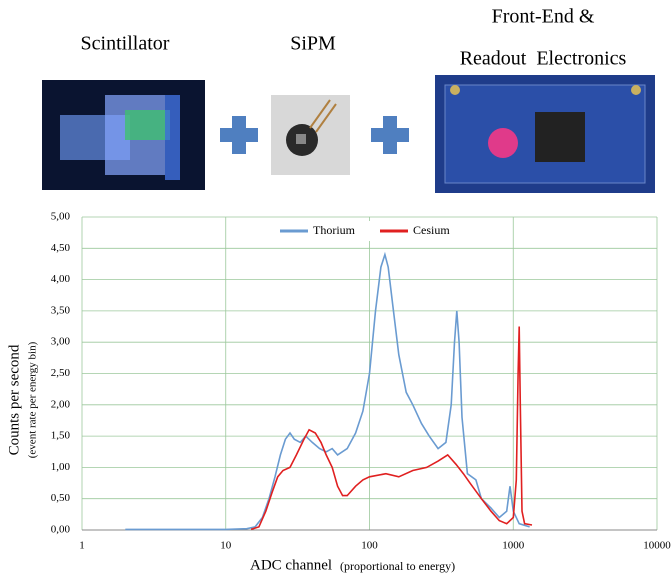 This screenshot has width=671, height=576. I want to click on legend-box, so click(377, 231).